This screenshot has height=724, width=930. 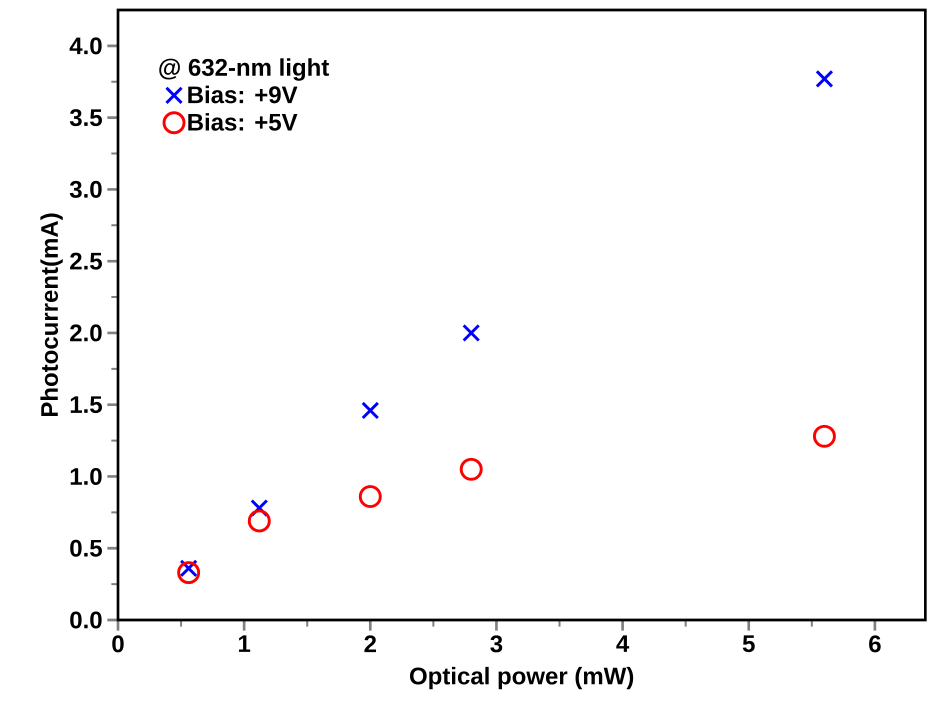 I want to click on y-axis-title: Photocurrent(mA), so click(x=51, y=315).